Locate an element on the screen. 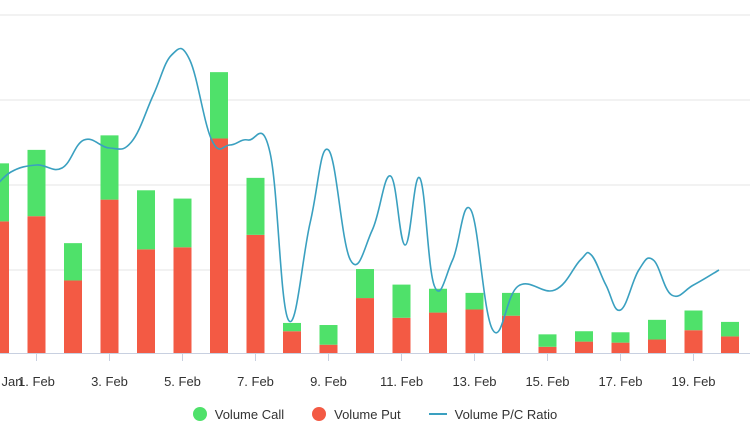  x-tick-label: 7. Feb is located at coordinates (255, 381).